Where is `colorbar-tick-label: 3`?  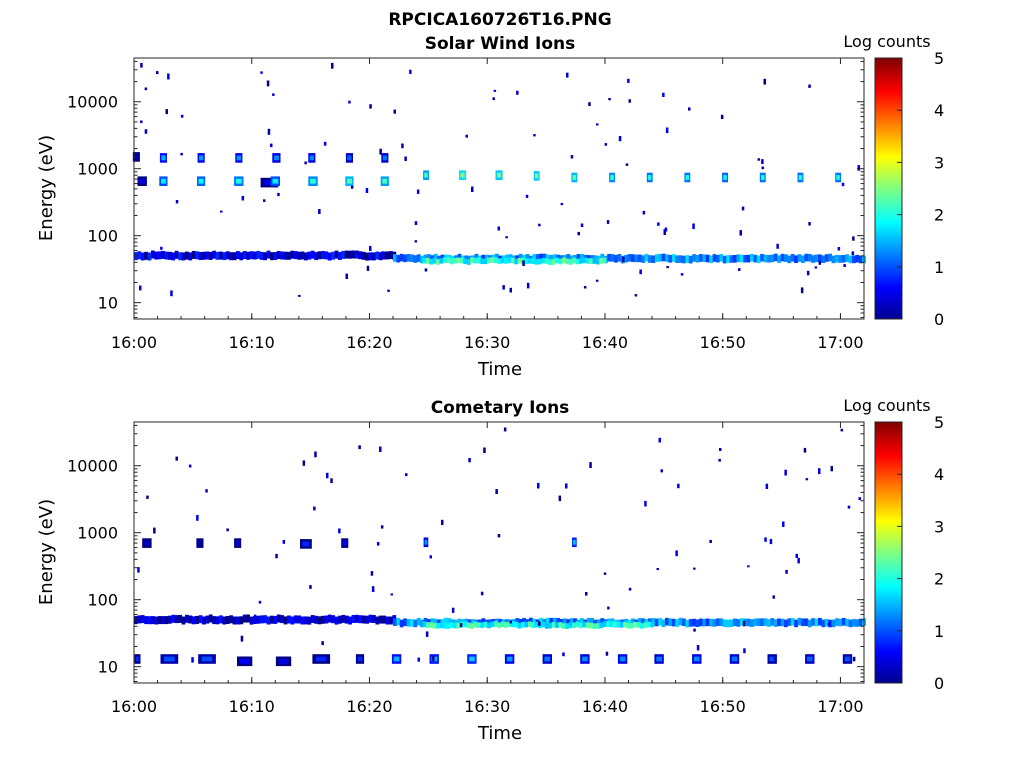
colorbar-tick-label: 3 is located at coordinates (939, 526).